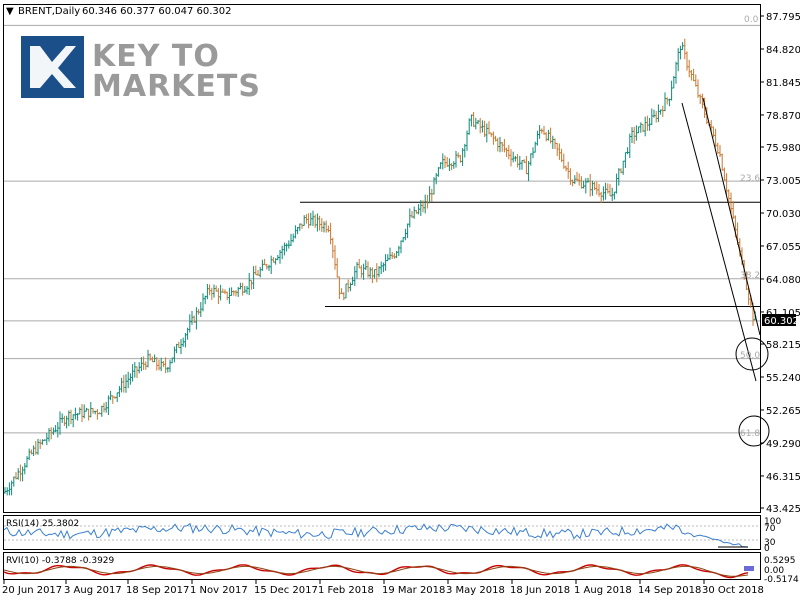  What do you see at coordinates (603, 590) in the screenshot?
I see `x-tick-label: 1 Aug 2018` at bounding box center [603, 590].